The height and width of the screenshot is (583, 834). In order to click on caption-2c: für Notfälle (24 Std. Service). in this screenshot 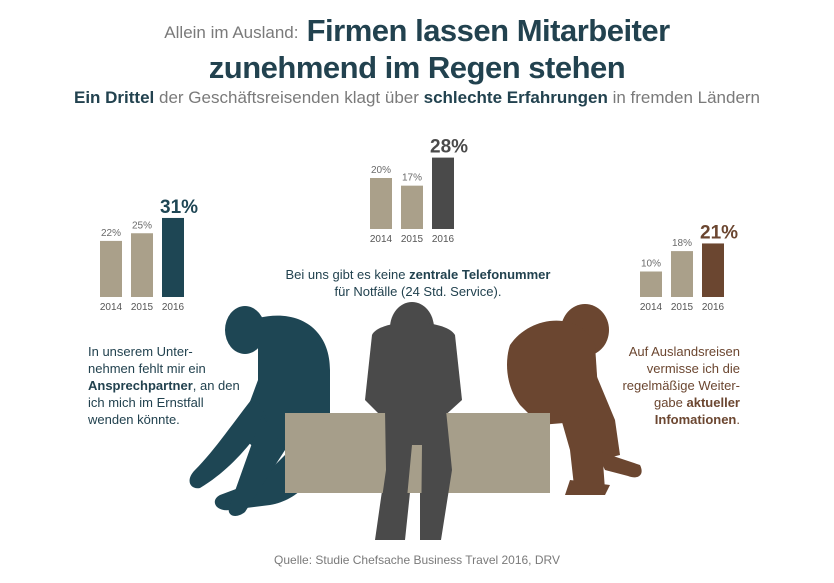, I will do `click(418, 291)`.